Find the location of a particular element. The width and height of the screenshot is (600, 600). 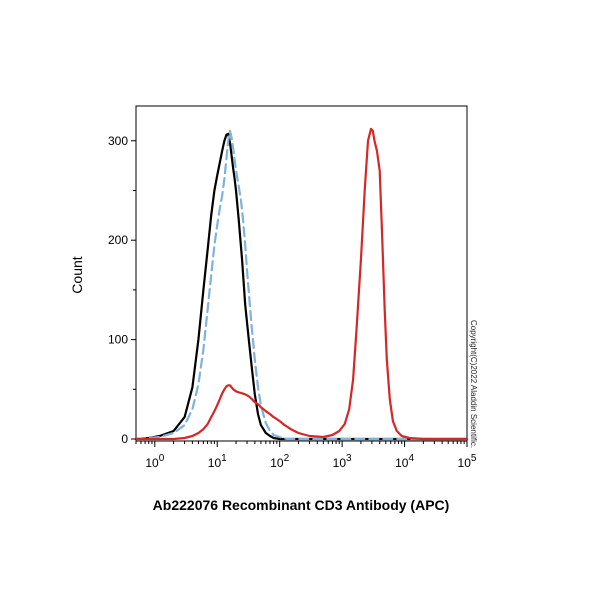

y-tick-label: 300 is located at coordinates (118, 141).